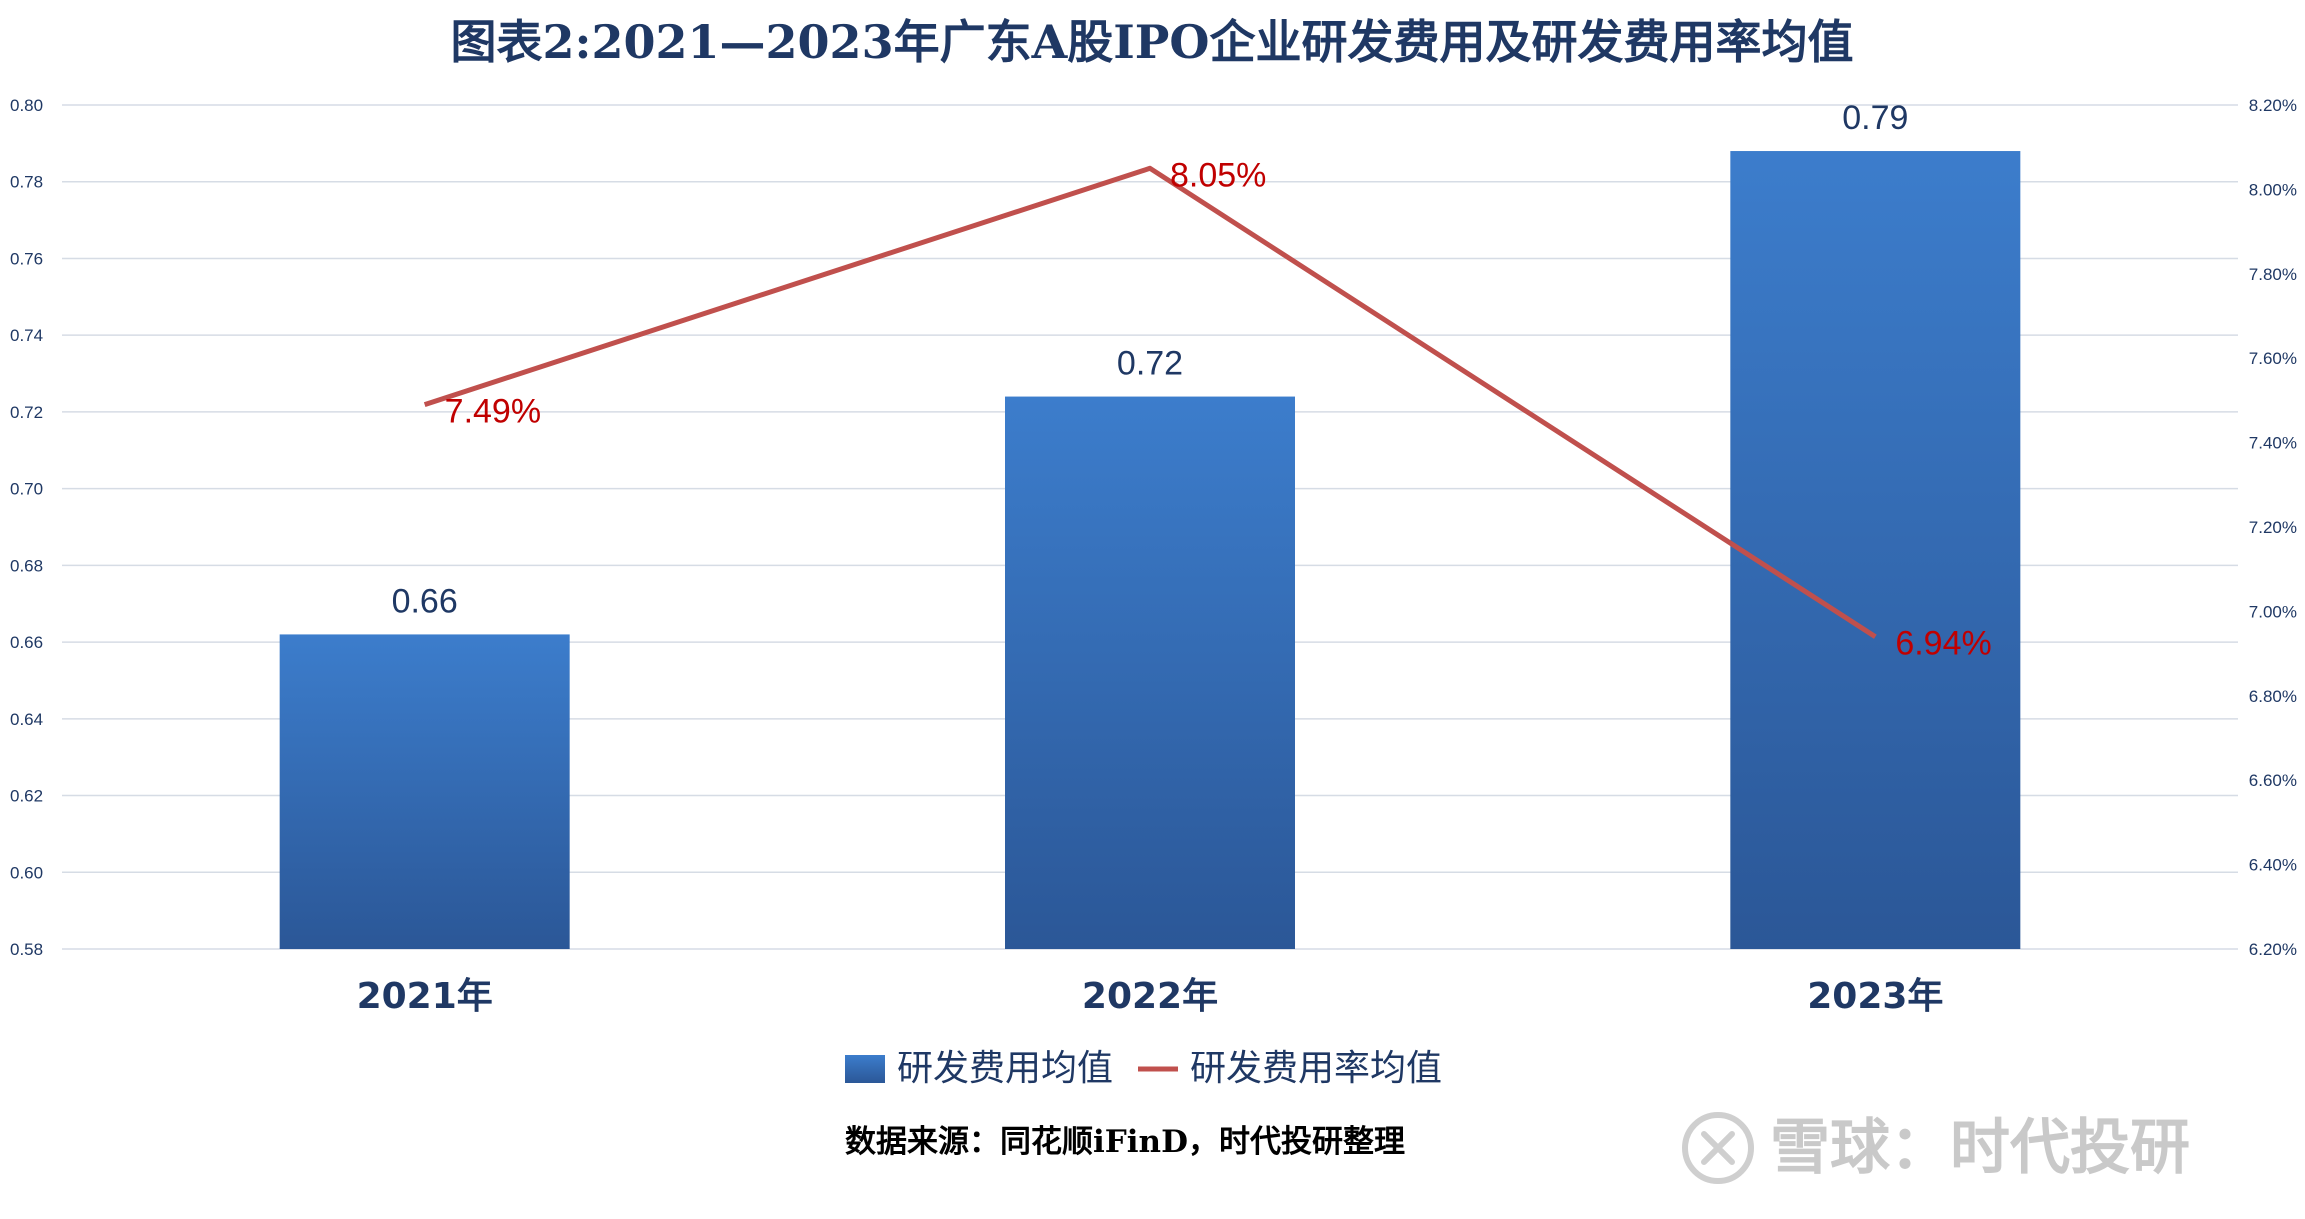 The image size is (2305, 1219). Describe the element at coordinates (2273, 611) in the screenshot. I see `right-tick-label: 7.00%` at that location.